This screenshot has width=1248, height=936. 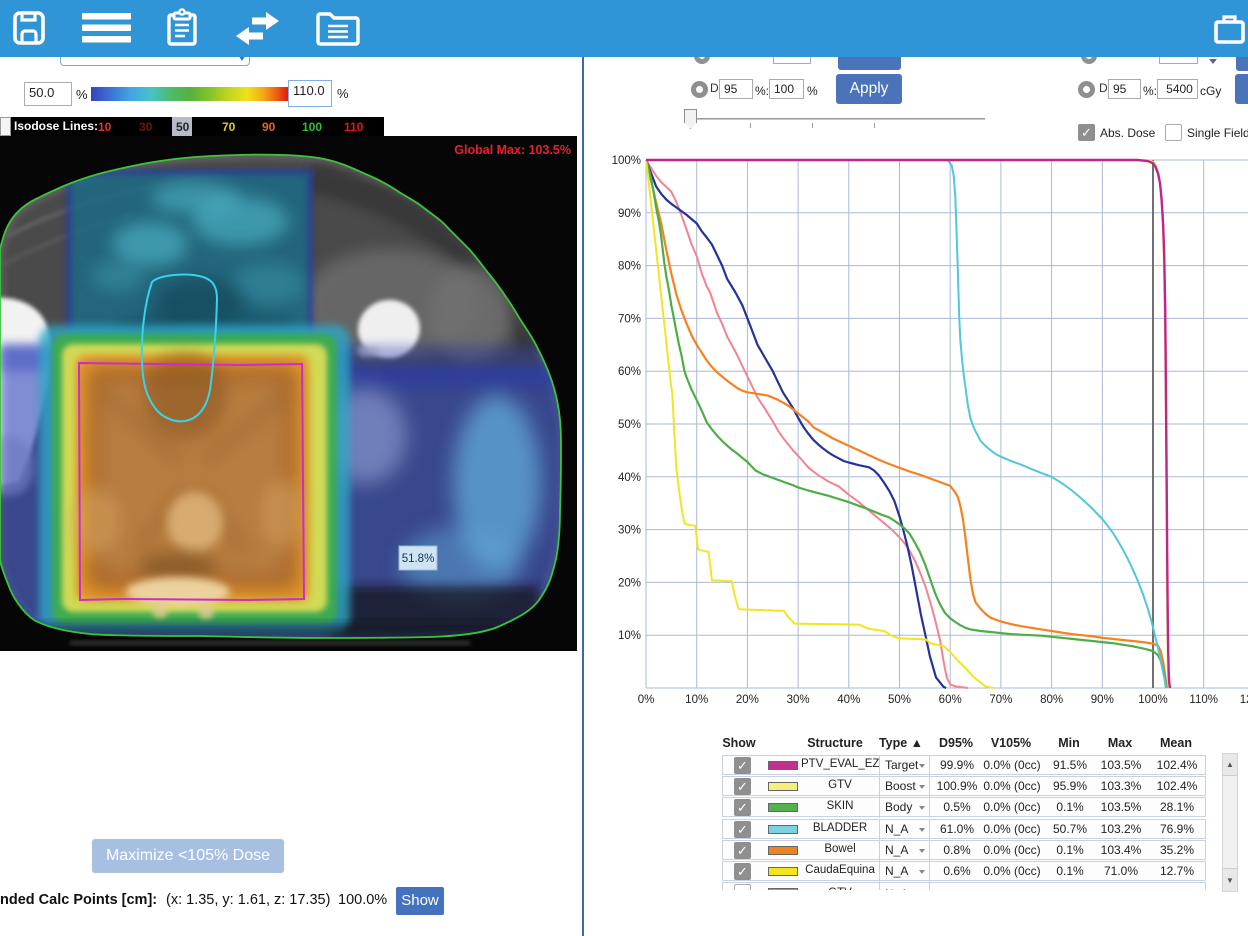 I want to click on svg-text: Global Max: 103.5%, so click(x=512, y=150).